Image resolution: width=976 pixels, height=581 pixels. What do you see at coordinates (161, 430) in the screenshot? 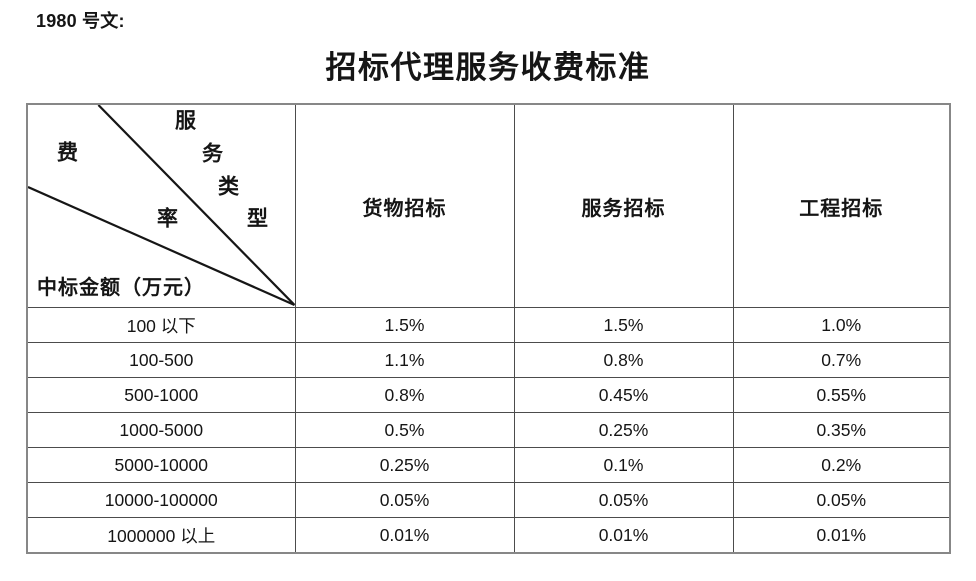
I see `row-range: 1000-5000` at bounding box center [161, 430].